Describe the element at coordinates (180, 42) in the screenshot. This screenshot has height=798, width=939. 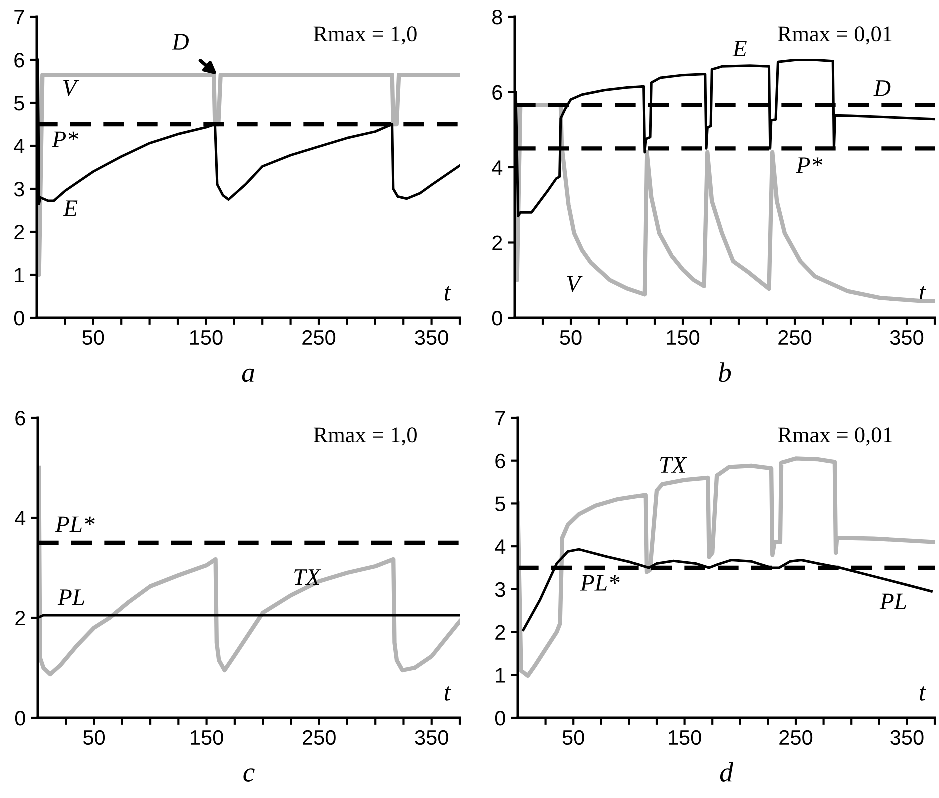
I see `annotation: D` at that location.